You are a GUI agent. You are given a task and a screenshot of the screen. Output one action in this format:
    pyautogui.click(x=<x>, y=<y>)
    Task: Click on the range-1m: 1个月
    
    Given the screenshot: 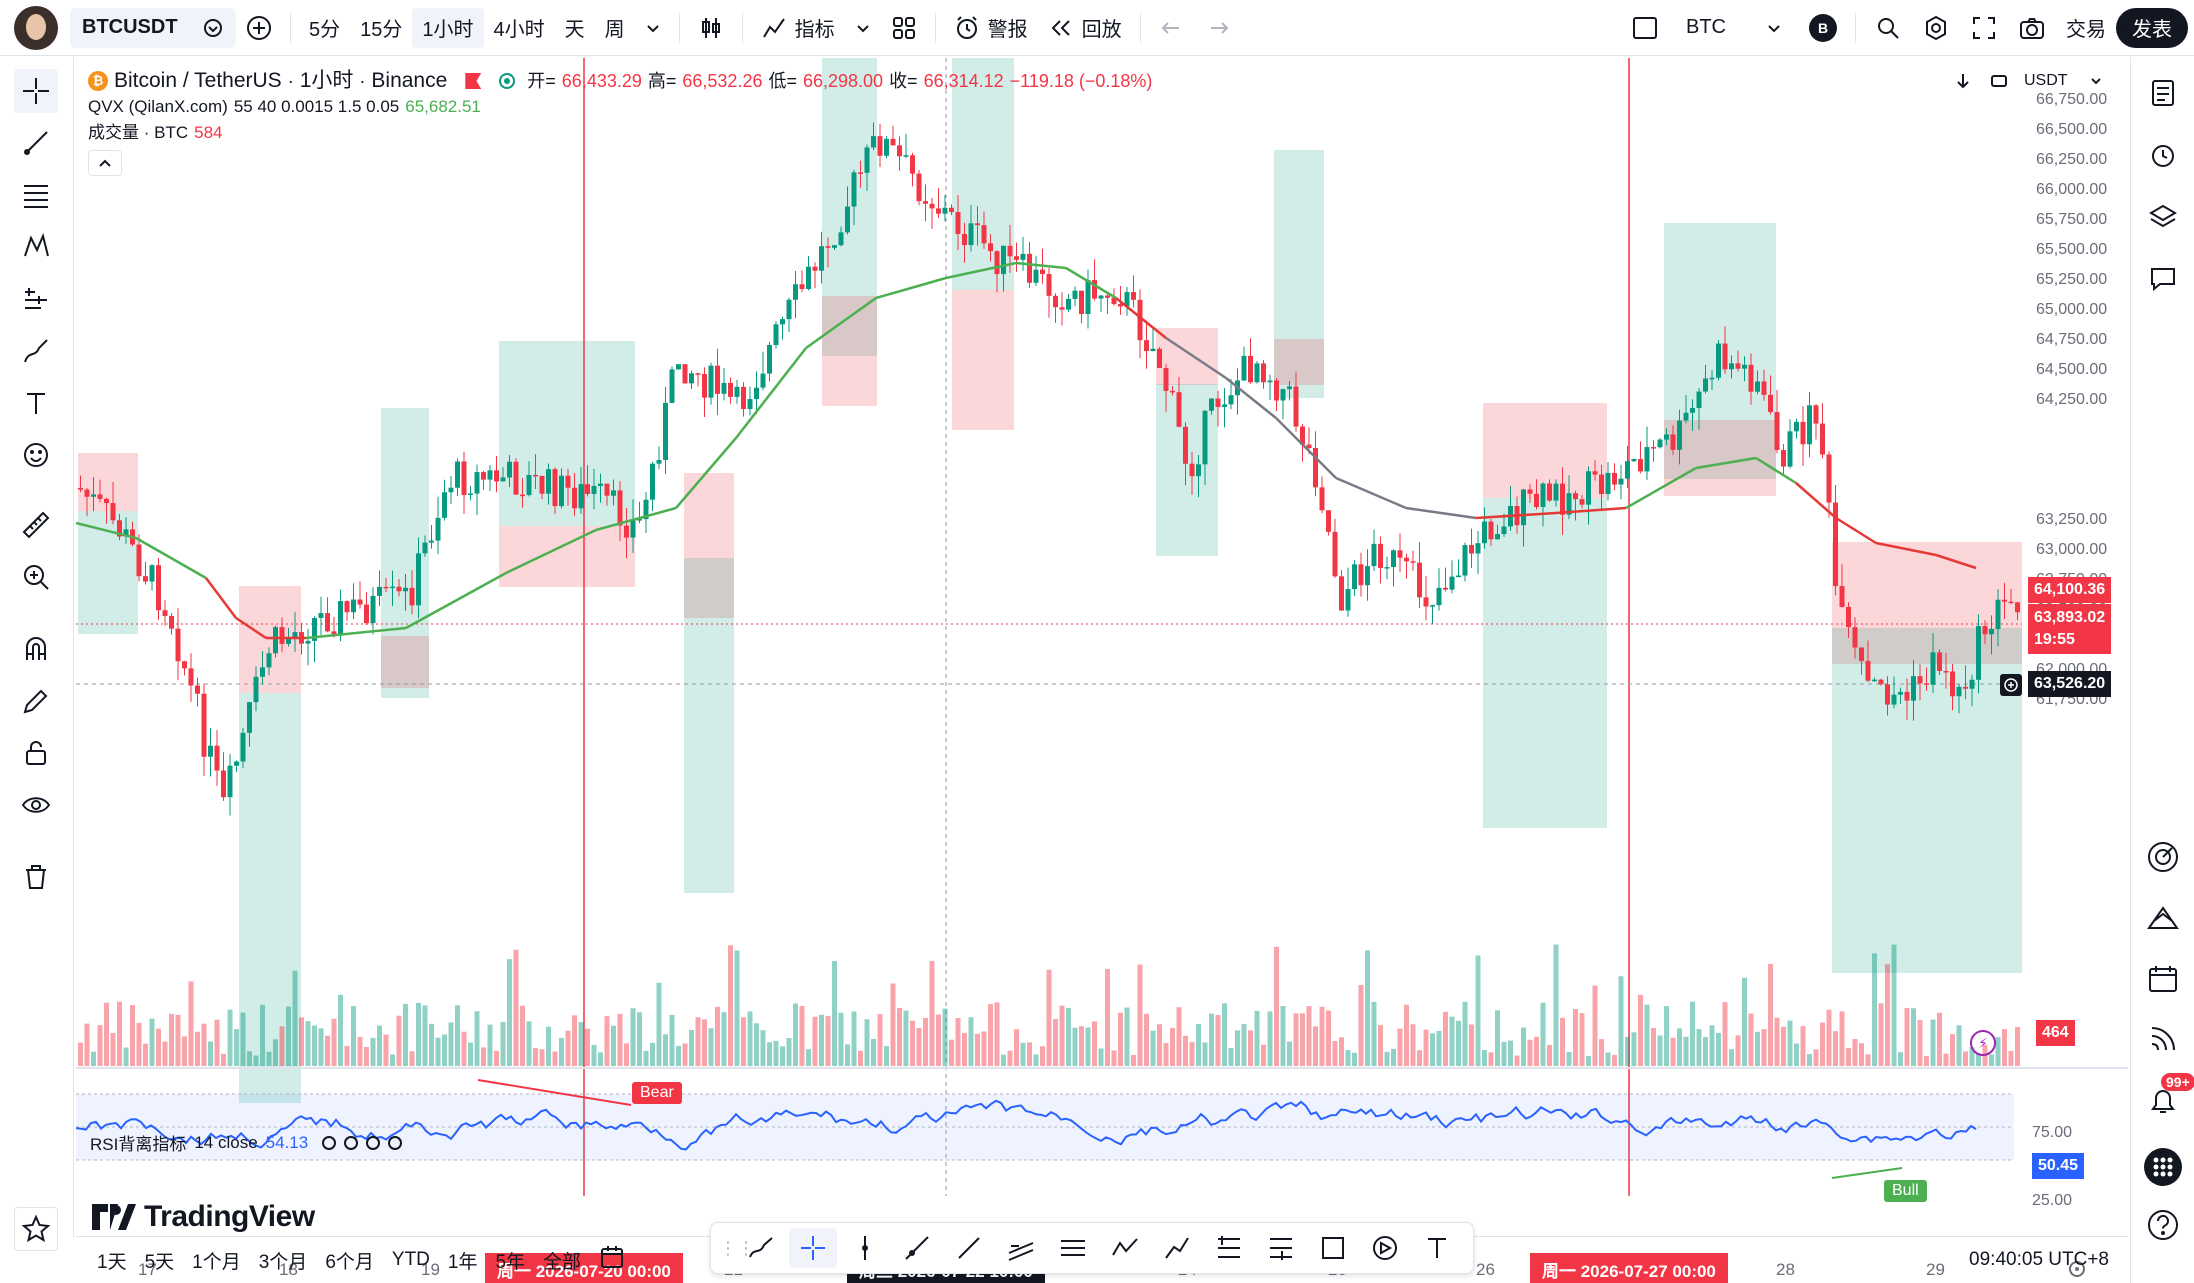 What is the action you would take?
    pyautogui.click(x=216, y=1262)
    